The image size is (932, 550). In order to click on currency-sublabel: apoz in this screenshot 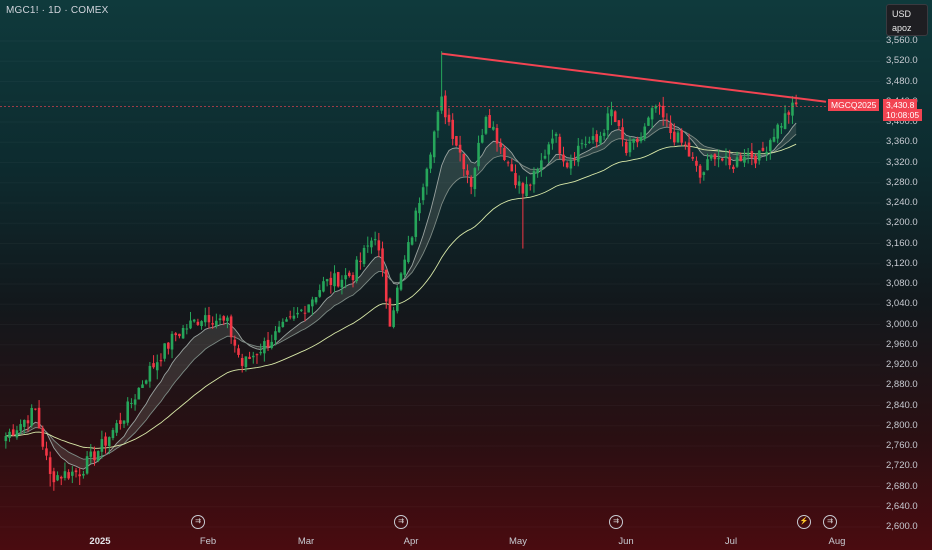, I will do `click(902, 28)`.